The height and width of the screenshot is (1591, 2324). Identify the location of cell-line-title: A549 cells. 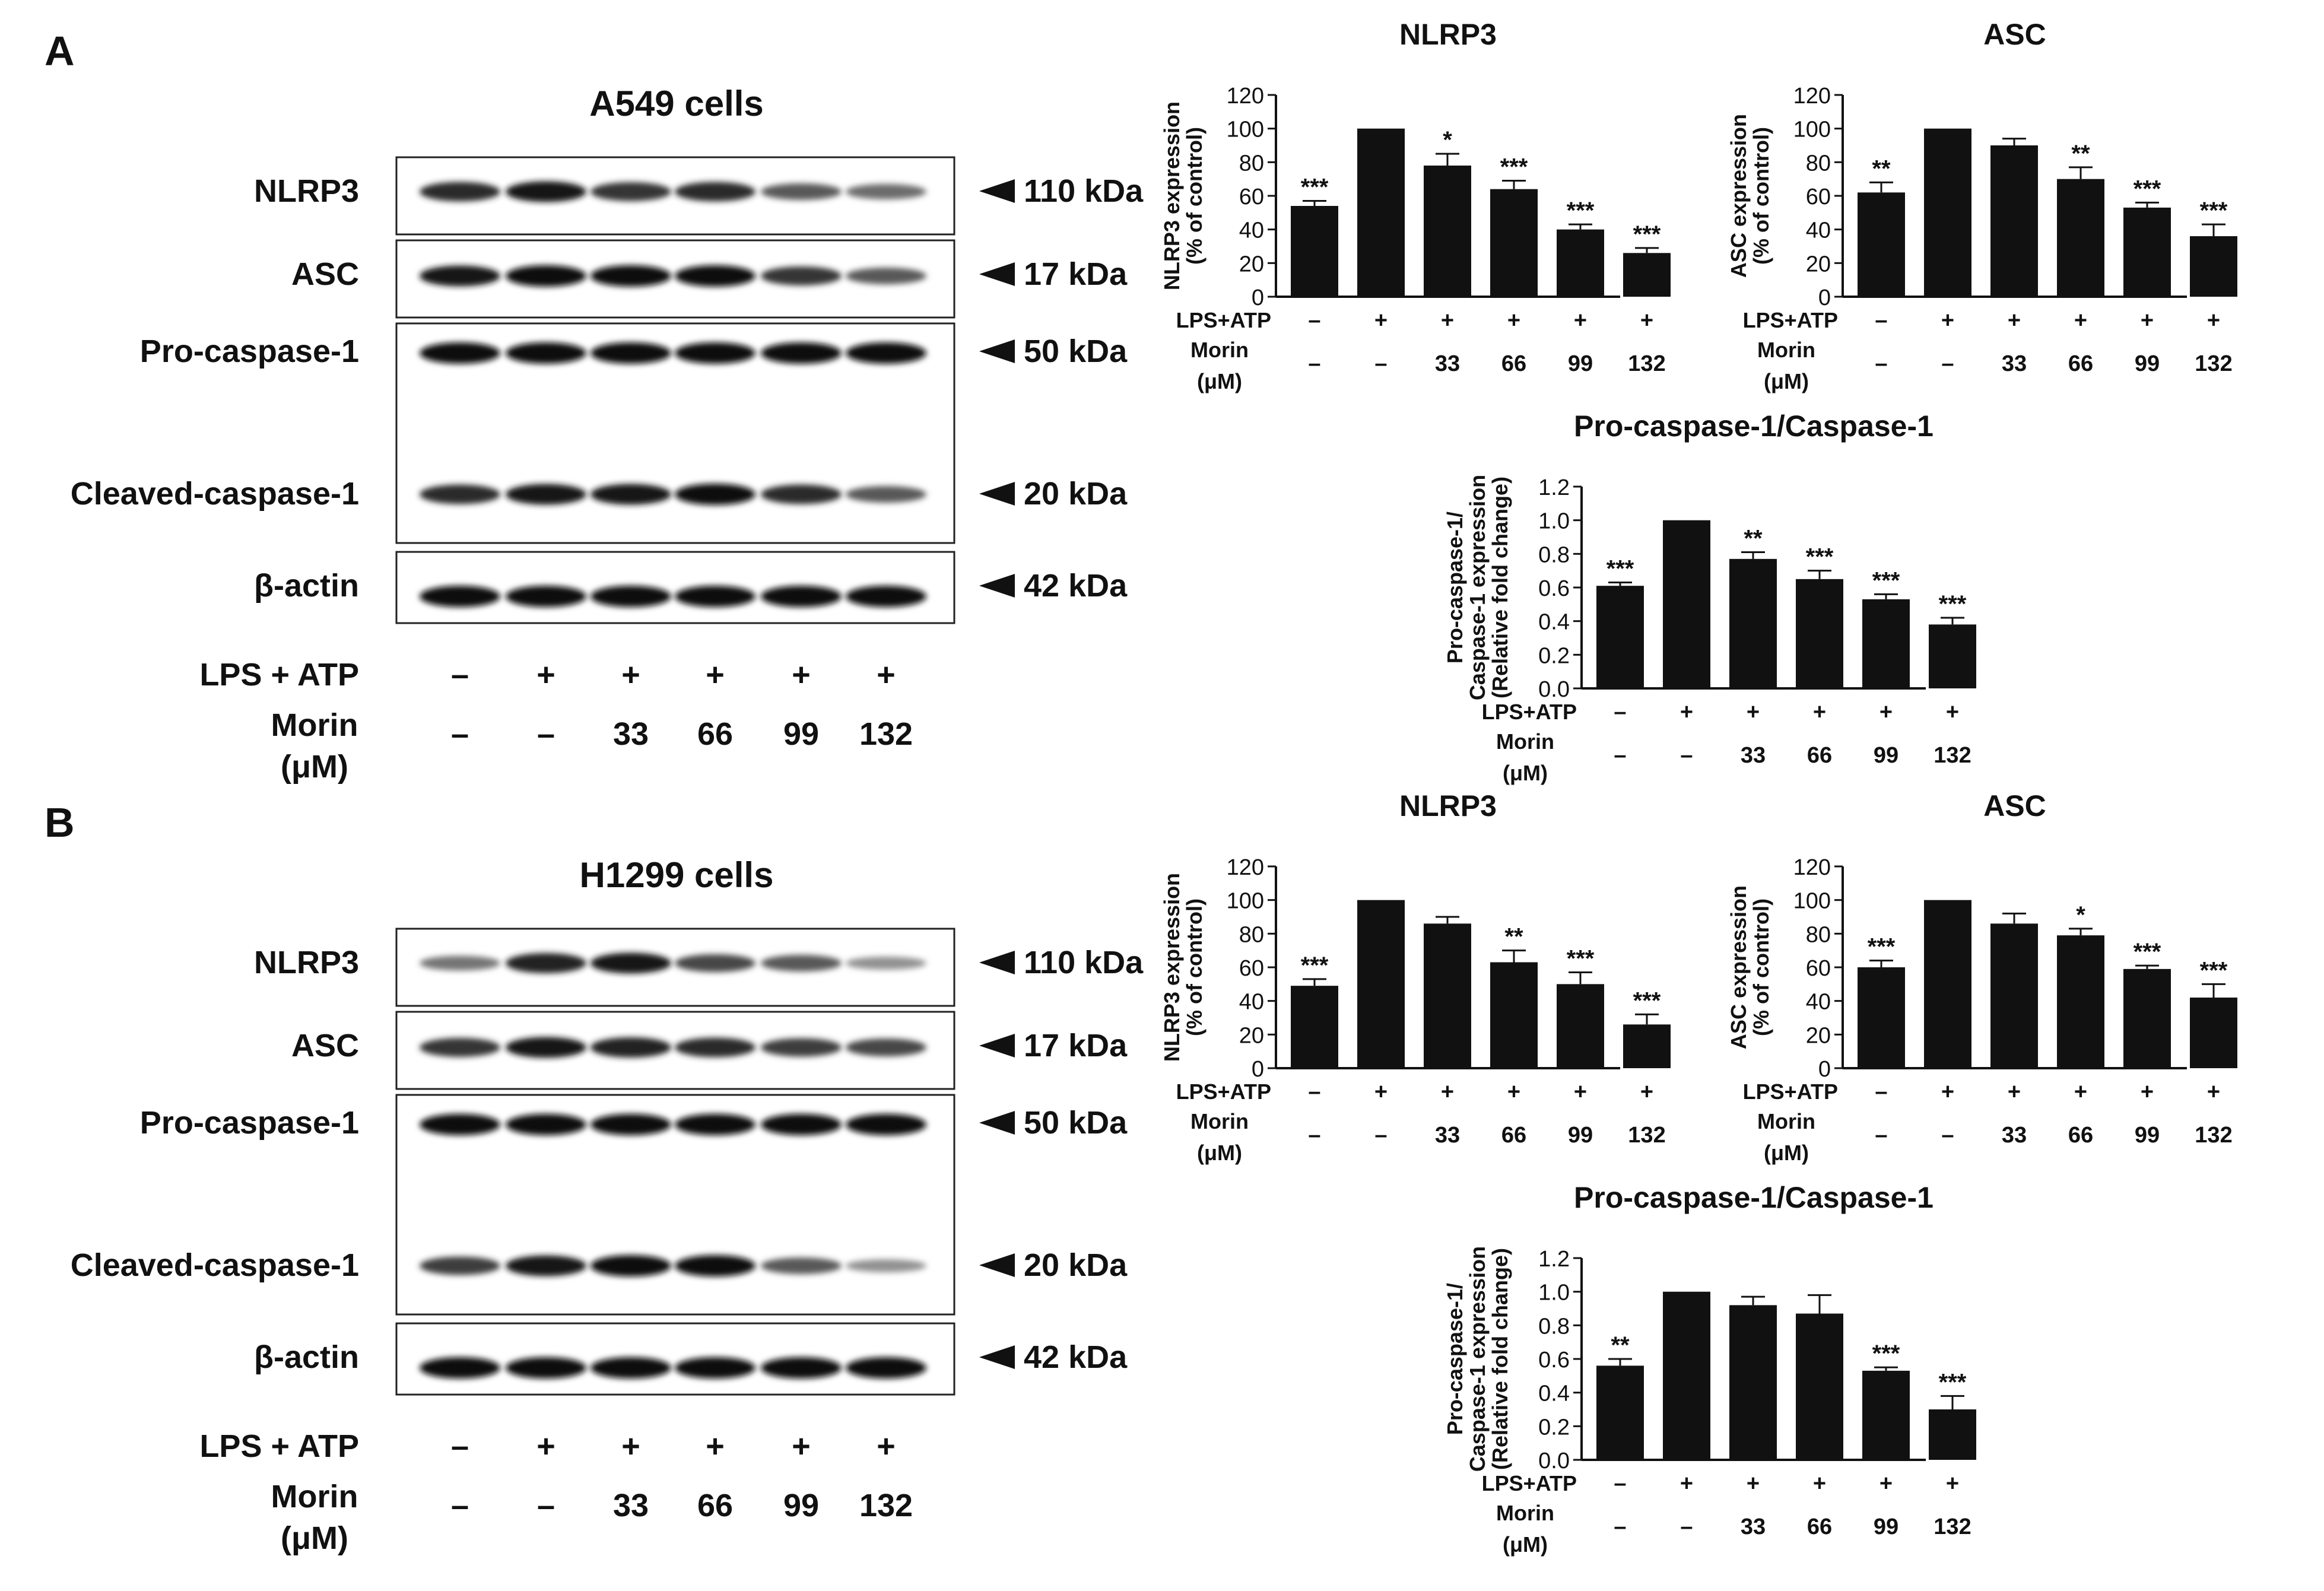
(676, 103).